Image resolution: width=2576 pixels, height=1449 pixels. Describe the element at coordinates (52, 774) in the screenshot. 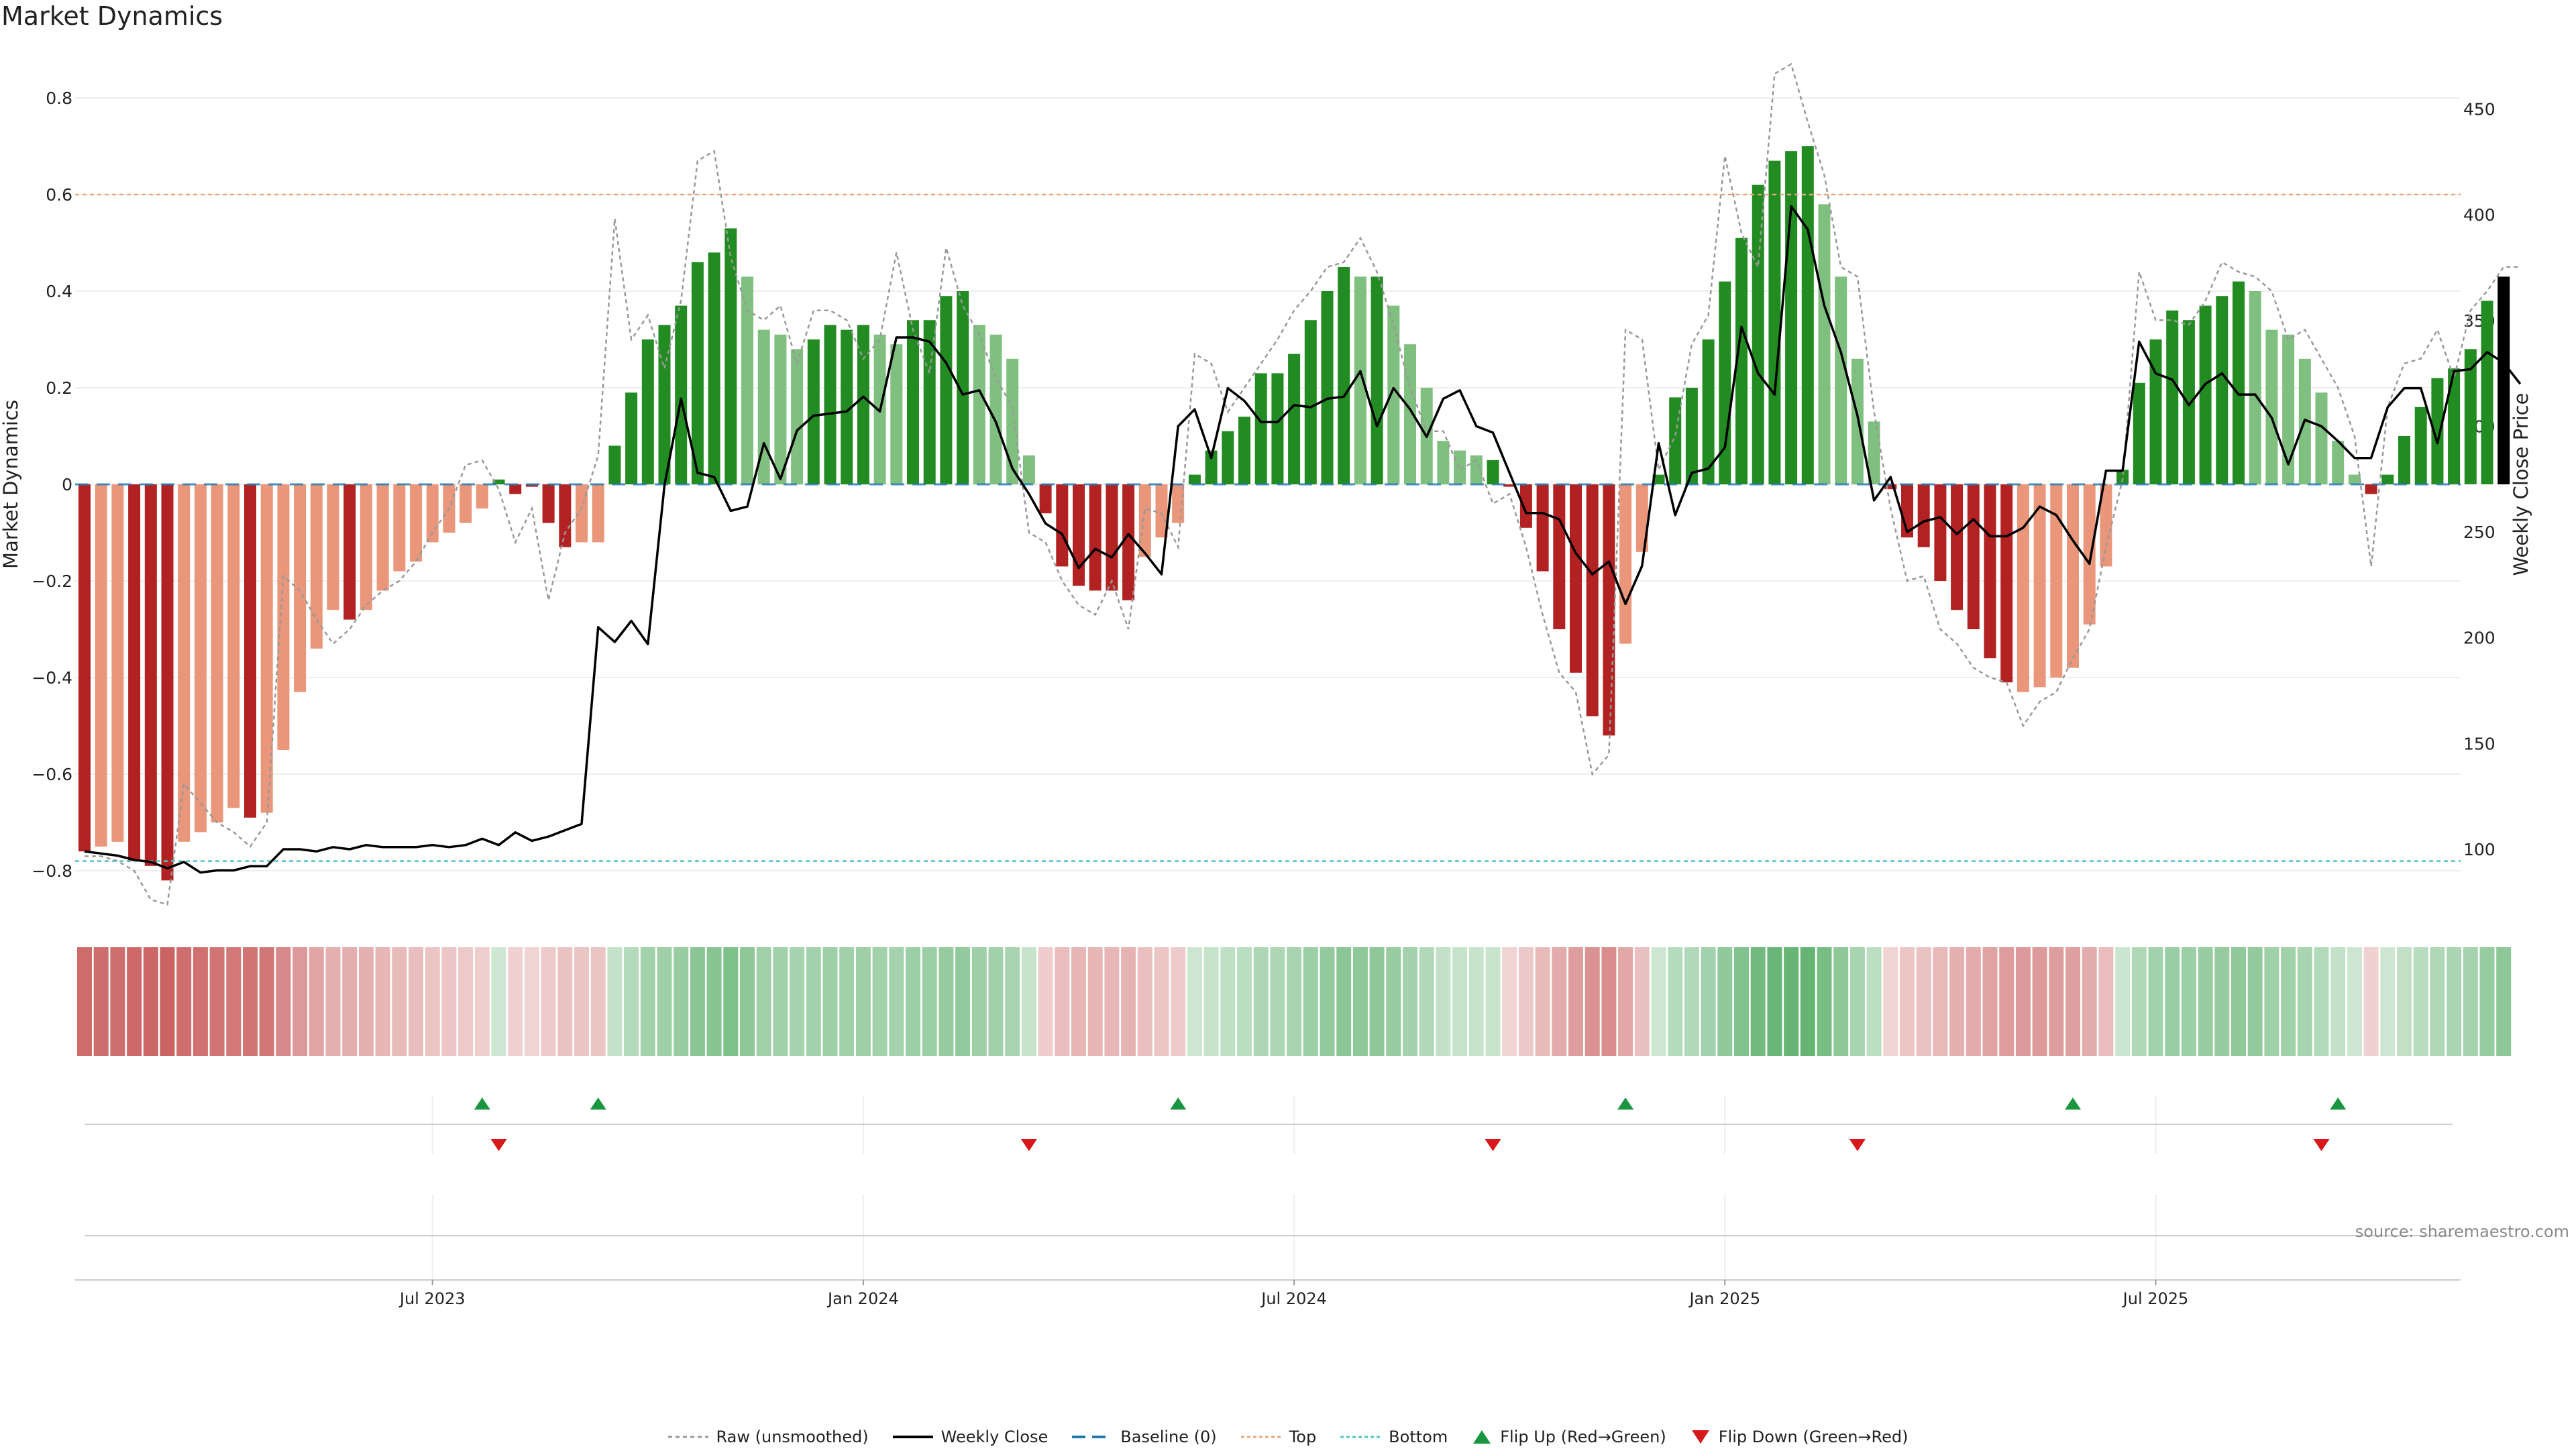

I see `y-tick-label-left: −0.6` at that location.